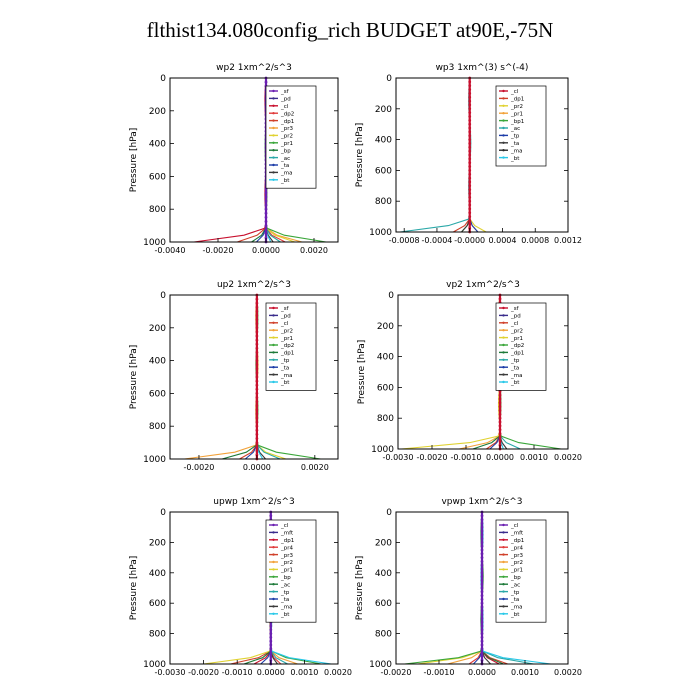 This screenshot has width=700, height=700. What do you see at coordinates (285, 309) in the screenshot?
I see `legend-entry-sf: _sf` at bounding box center [285, 309].